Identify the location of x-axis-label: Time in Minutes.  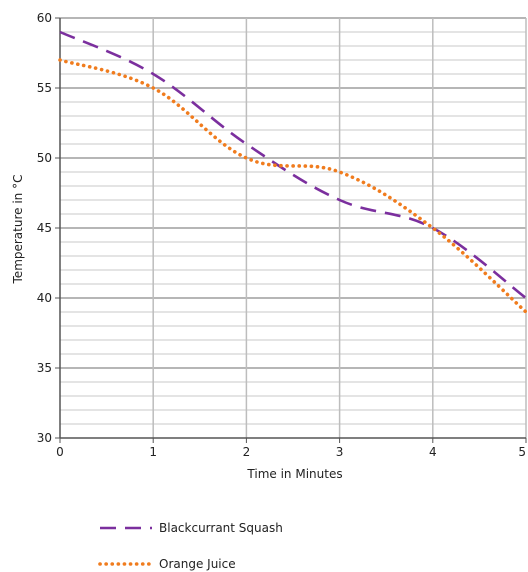
(294, 474).